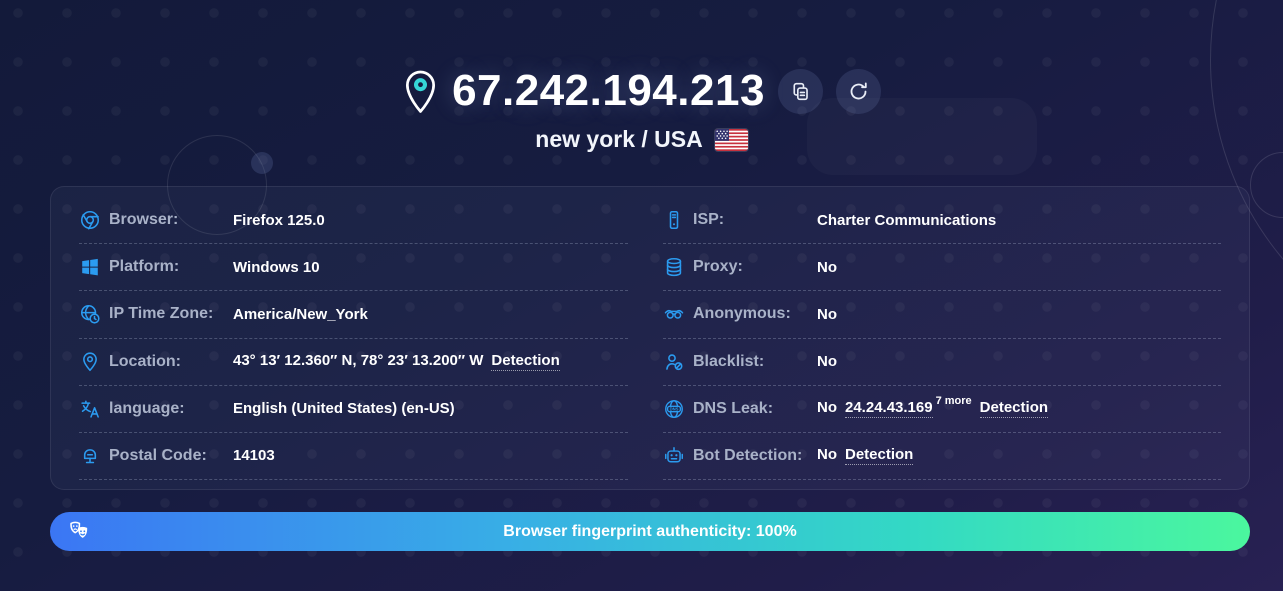 The height and width of the screenshot is (591, 1283). What do you see at coordinates (674, 267) in the screenshot?
I see `proxy-icon` at bounding box center [674, 267].